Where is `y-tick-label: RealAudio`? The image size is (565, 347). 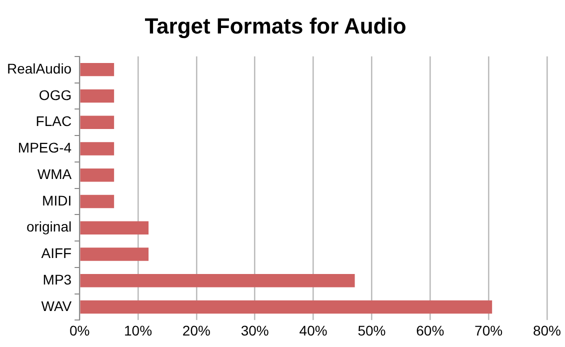
y-tick-label: RealAudio is located at coordinates (39, 68).